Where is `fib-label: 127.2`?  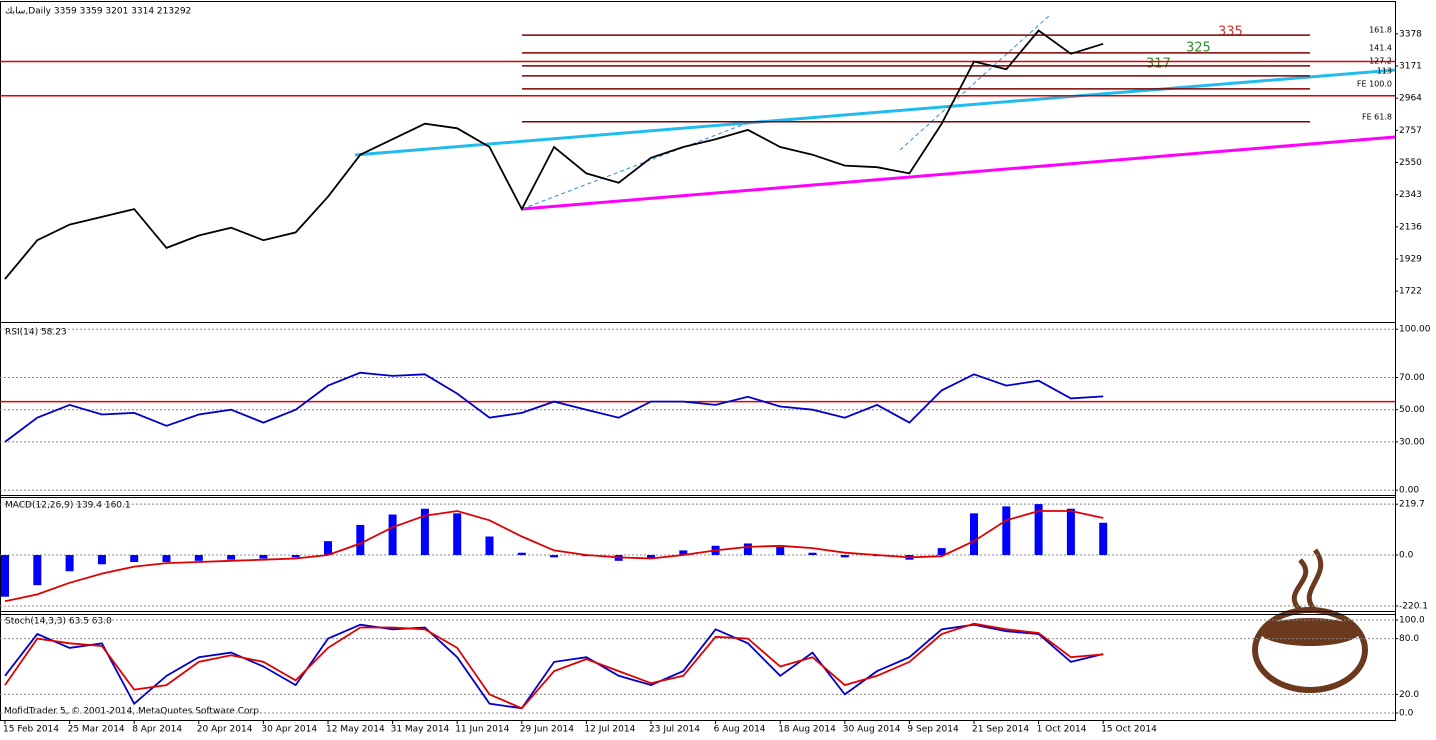
fib-label: 127.2 is located at coordinates (1380, 60).